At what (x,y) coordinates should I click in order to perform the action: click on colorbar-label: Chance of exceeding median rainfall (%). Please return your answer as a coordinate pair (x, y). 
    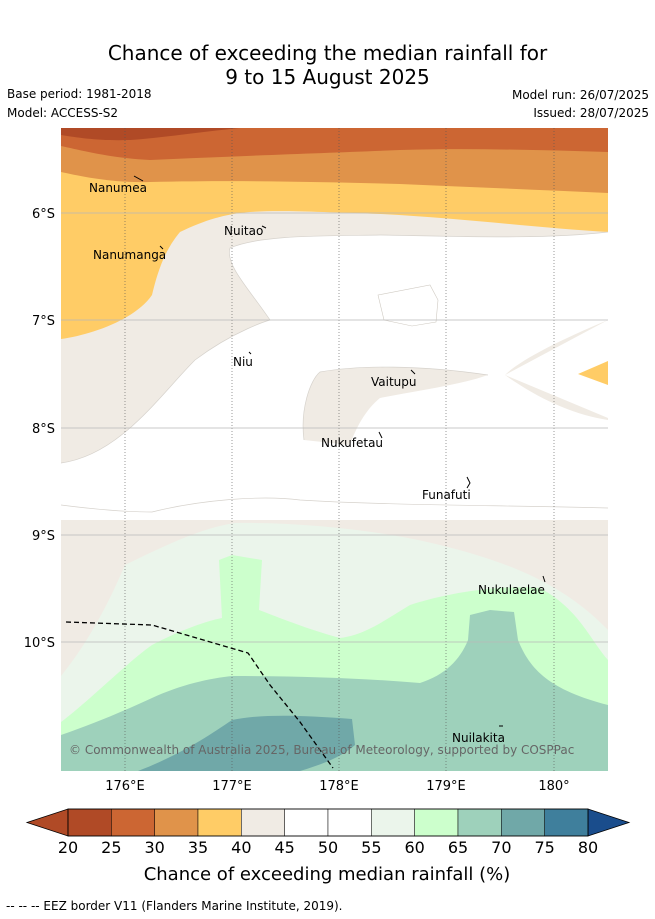
    Looking at the image, I should click on (327, 874).